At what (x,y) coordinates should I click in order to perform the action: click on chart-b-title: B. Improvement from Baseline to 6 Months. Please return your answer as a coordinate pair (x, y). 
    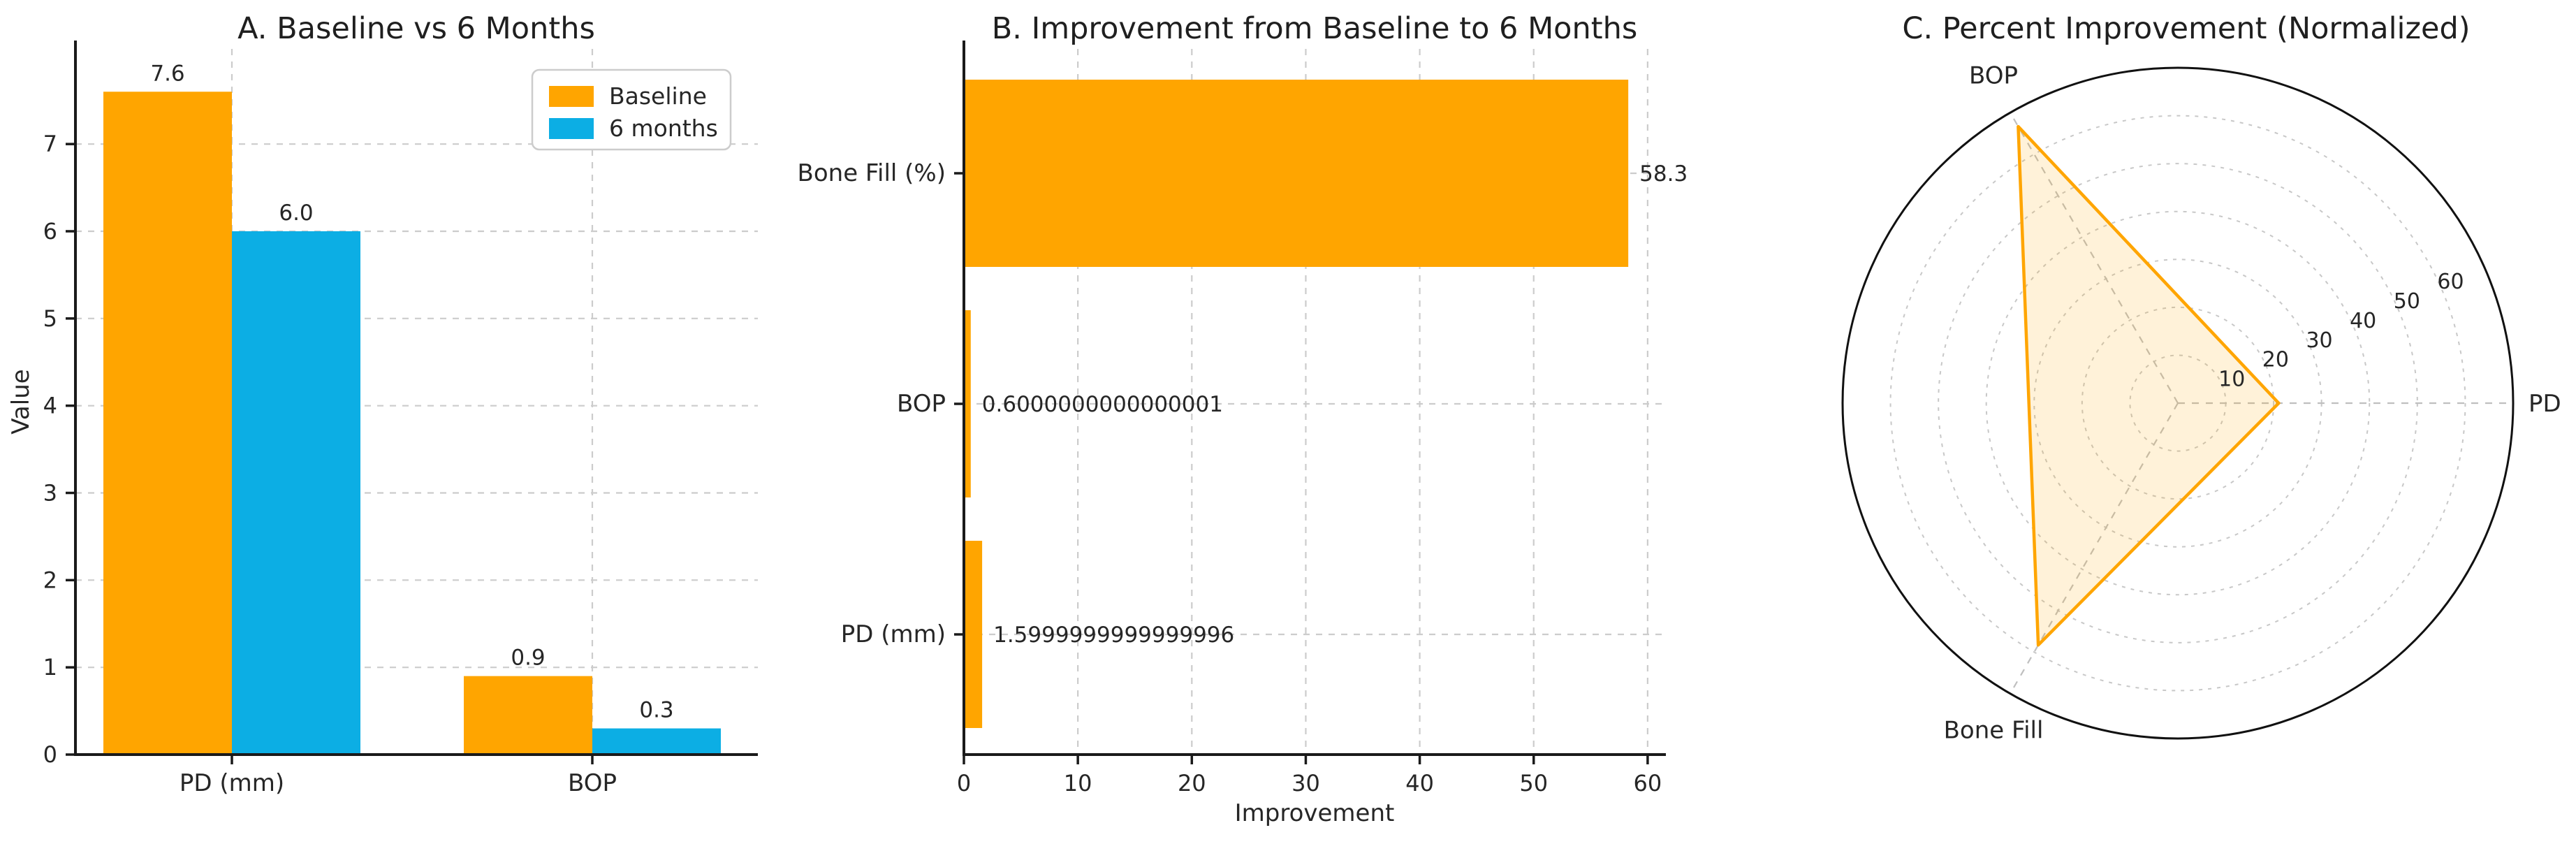
    Looking at the image, I should click on (1314, 28).